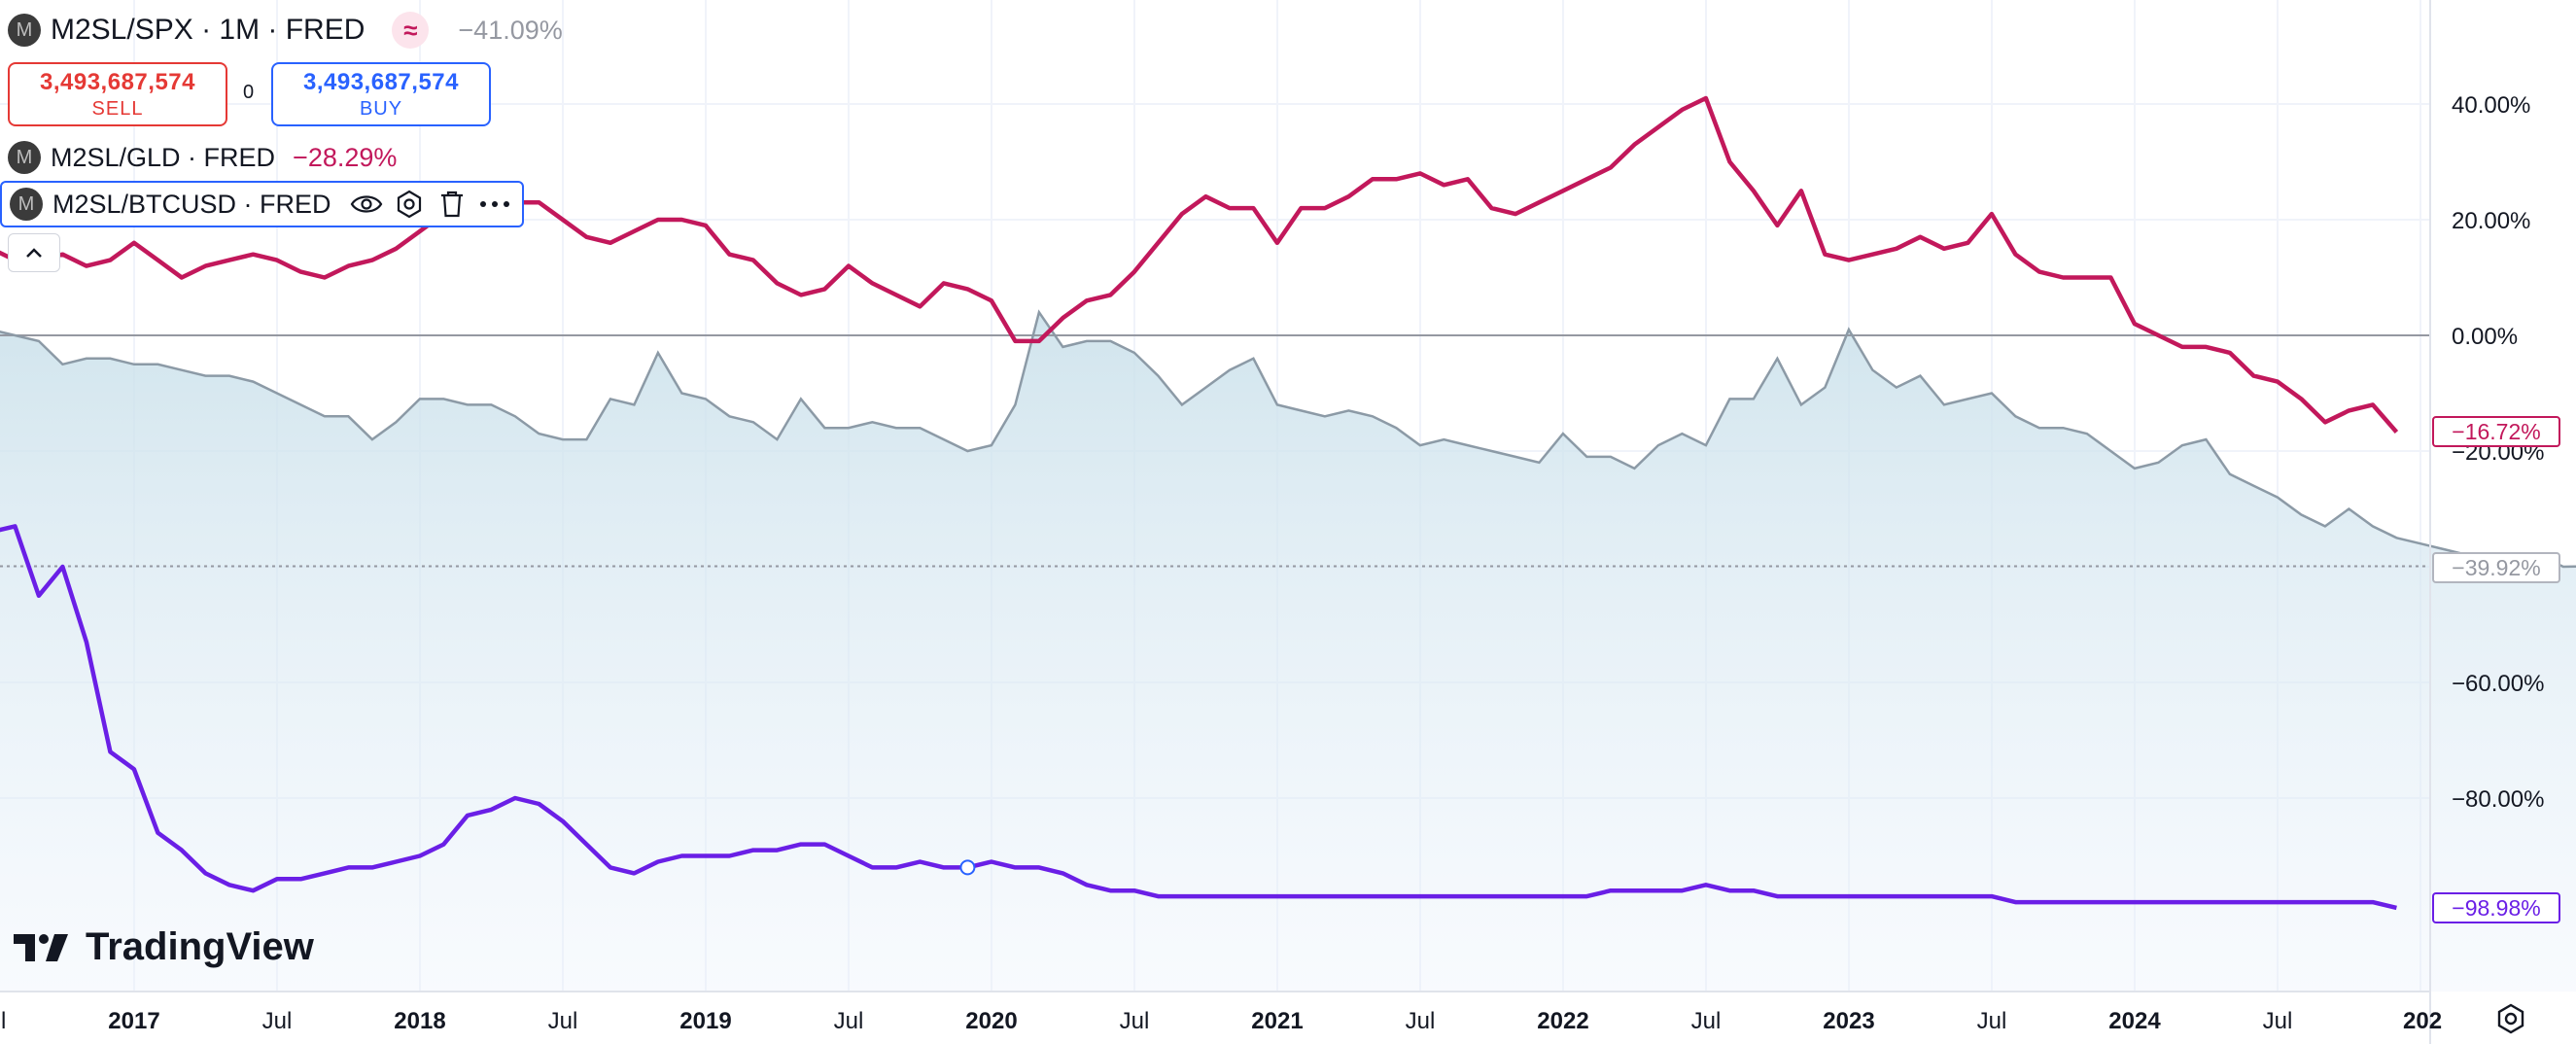 The width and height of the screenshot is (2576, 1044). What do you see at coordinates (511, 30) in the screenshot?
I see `main-symbol-change: −41.09%` at bounding box center [511, 30].